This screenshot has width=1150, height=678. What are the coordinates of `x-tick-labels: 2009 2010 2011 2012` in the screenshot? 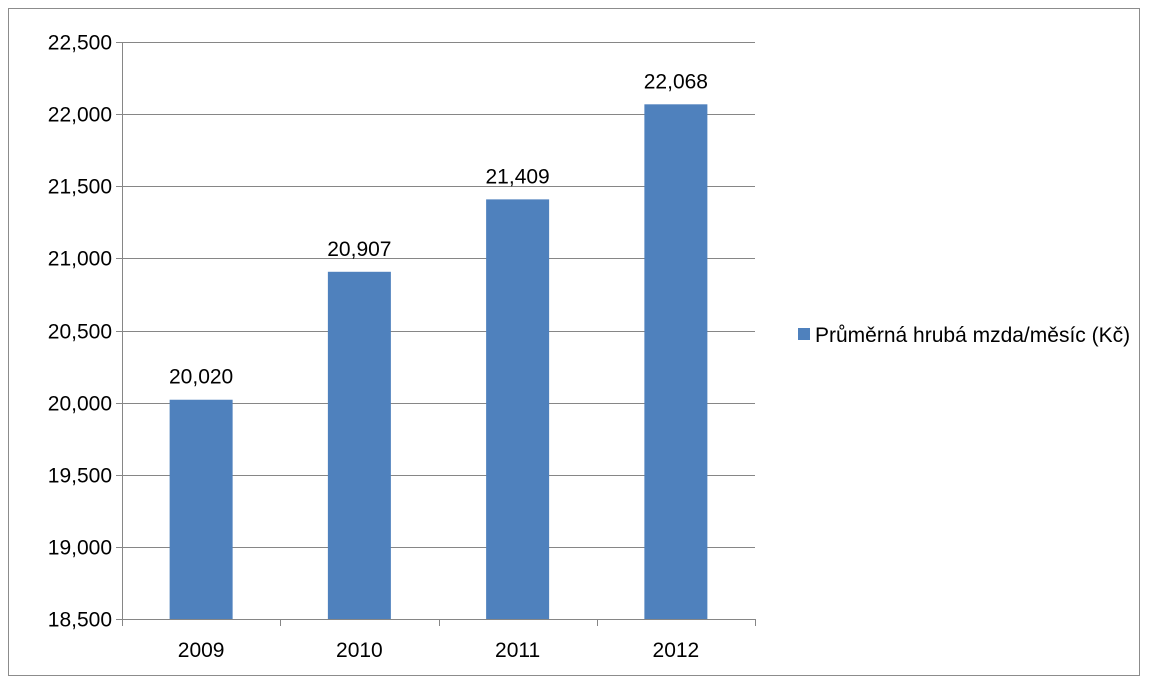 It's located at (438, 650).